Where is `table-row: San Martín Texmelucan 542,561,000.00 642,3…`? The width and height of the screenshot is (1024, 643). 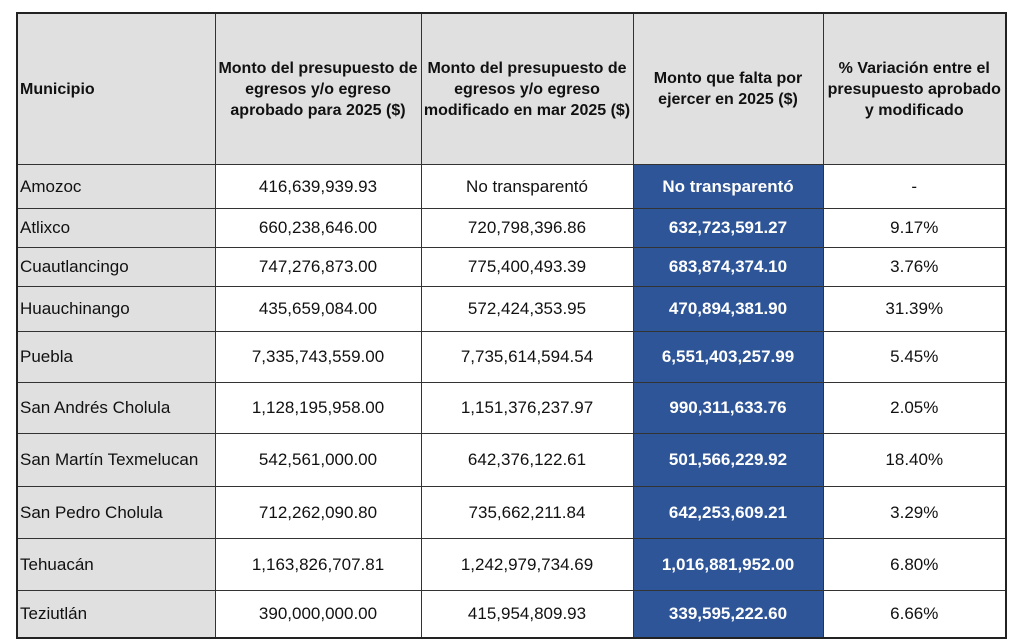 table-row: San Martín Texmelucan 542,561,000.00 642,3… is located at coordinates (511, 460).